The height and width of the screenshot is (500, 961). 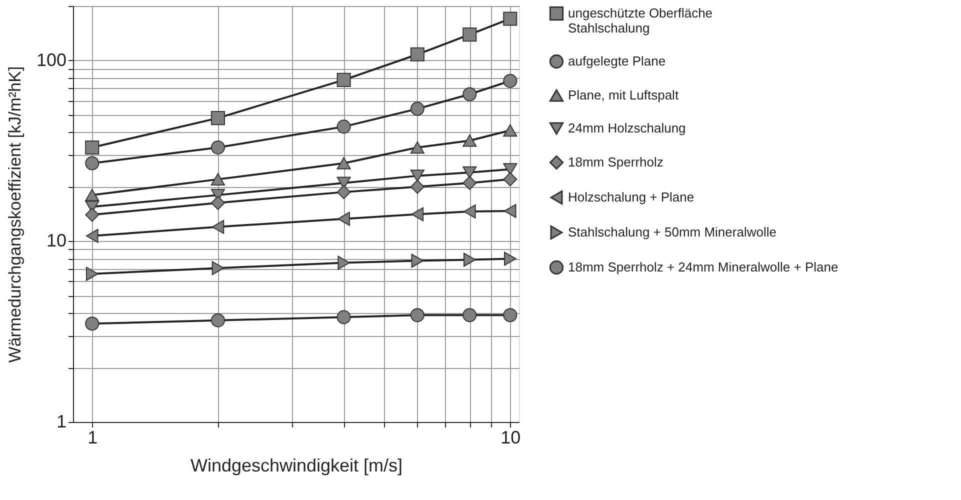 What do you see at coordinates (51, 60) in the screenshot?
I see `y-tick-label: 100` at bounding box center [51, 60].